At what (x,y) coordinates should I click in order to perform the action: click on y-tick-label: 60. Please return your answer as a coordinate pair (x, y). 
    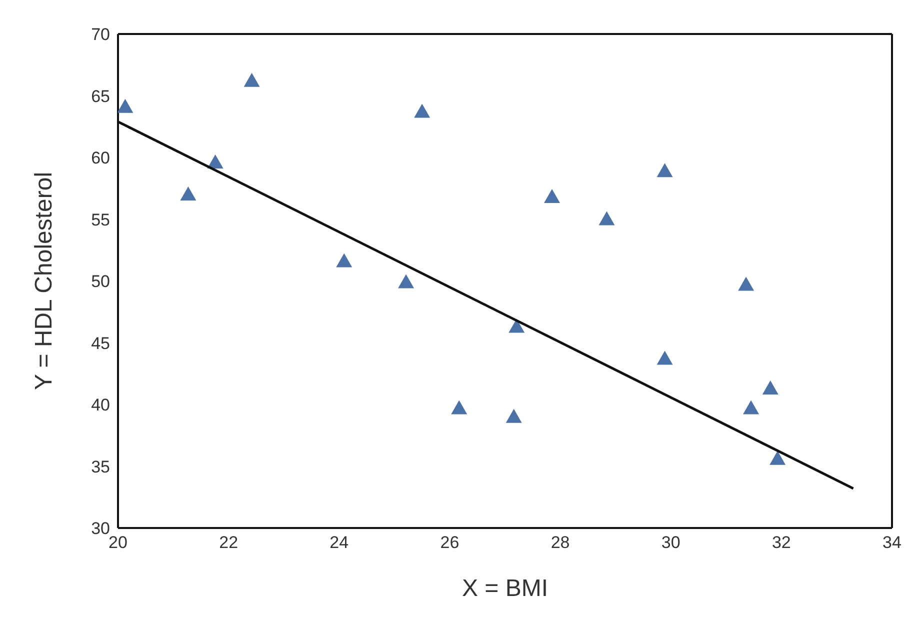
    Looking at the image, I should click on (100, 158).